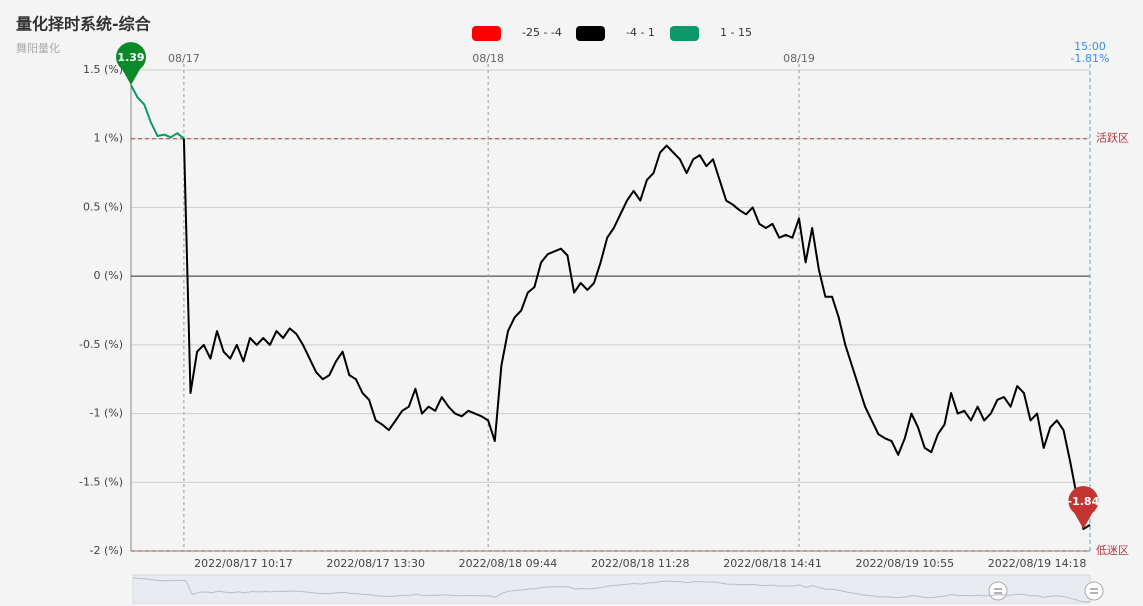 The height and width of the screenshot is (606, 1143). I want to click on pin-label: 1.39, so click(130, 57).